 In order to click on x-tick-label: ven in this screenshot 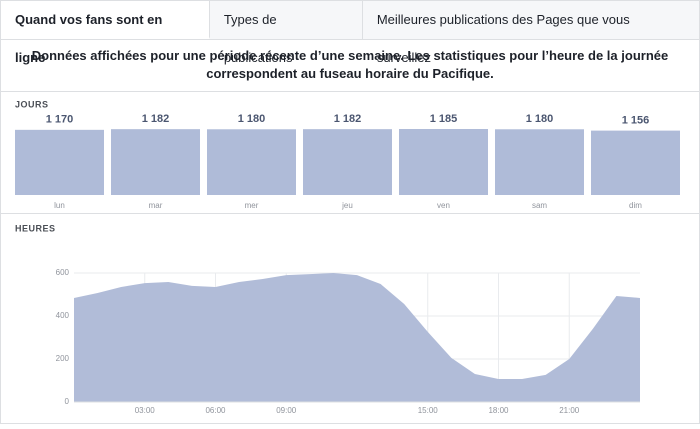, I will do `click(443, 205)`.